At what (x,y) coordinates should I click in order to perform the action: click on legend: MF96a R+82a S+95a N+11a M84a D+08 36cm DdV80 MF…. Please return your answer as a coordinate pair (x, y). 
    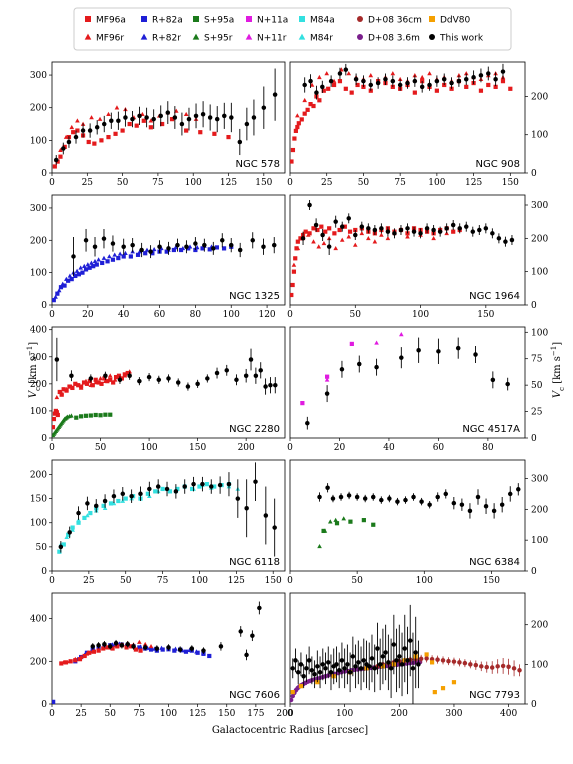
    Looking at the image, I should click on (292, 29).